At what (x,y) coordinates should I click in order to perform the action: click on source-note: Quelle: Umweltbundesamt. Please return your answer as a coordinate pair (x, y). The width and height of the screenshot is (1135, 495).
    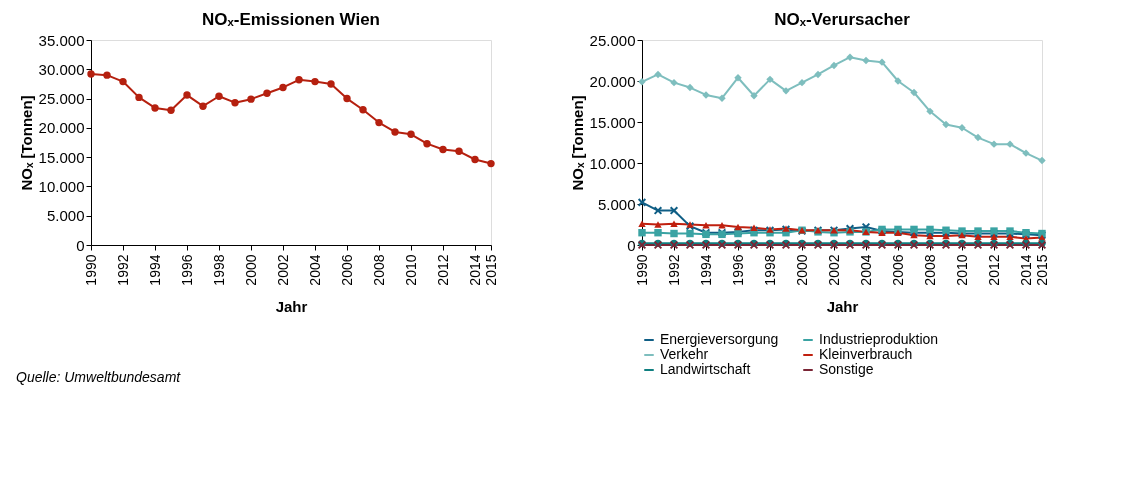
    Looking at the image, I should click on (99, 377).